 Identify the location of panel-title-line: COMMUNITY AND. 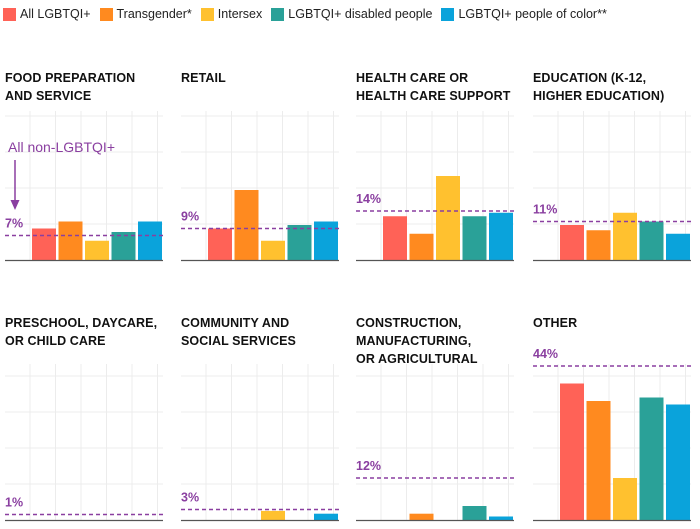
(235, 323).